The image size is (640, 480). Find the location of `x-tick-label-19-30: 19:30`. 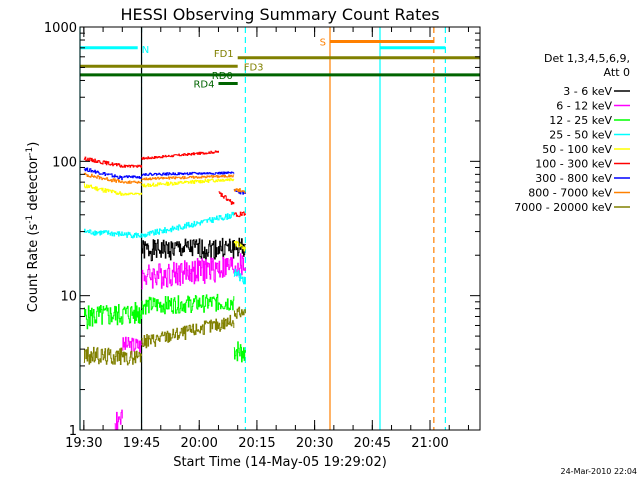

x-tick-label-19-30: 19:30 is located at coordinates (83, 443).